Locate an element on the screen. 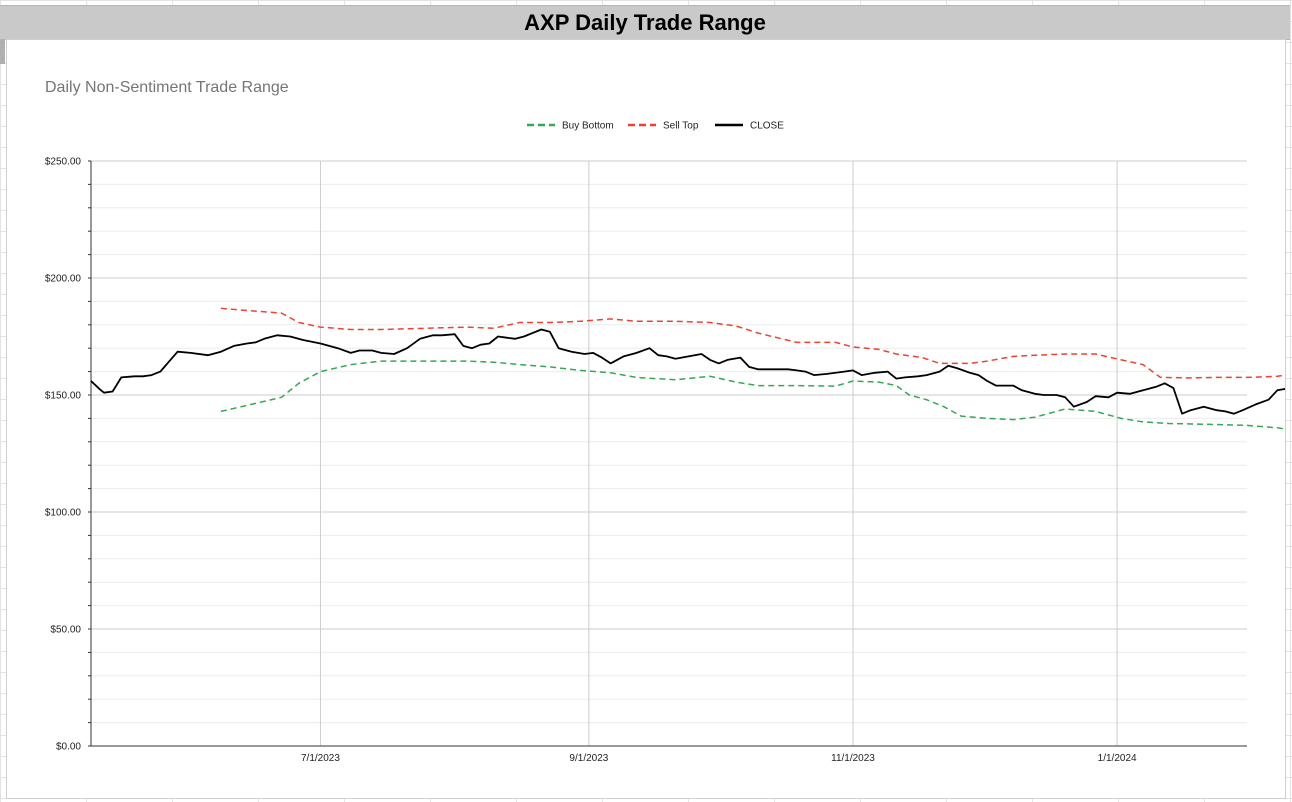 This screenshot has height=802, width=1292. legend-label: Buy Bottom is located at coordinates (588, 126).